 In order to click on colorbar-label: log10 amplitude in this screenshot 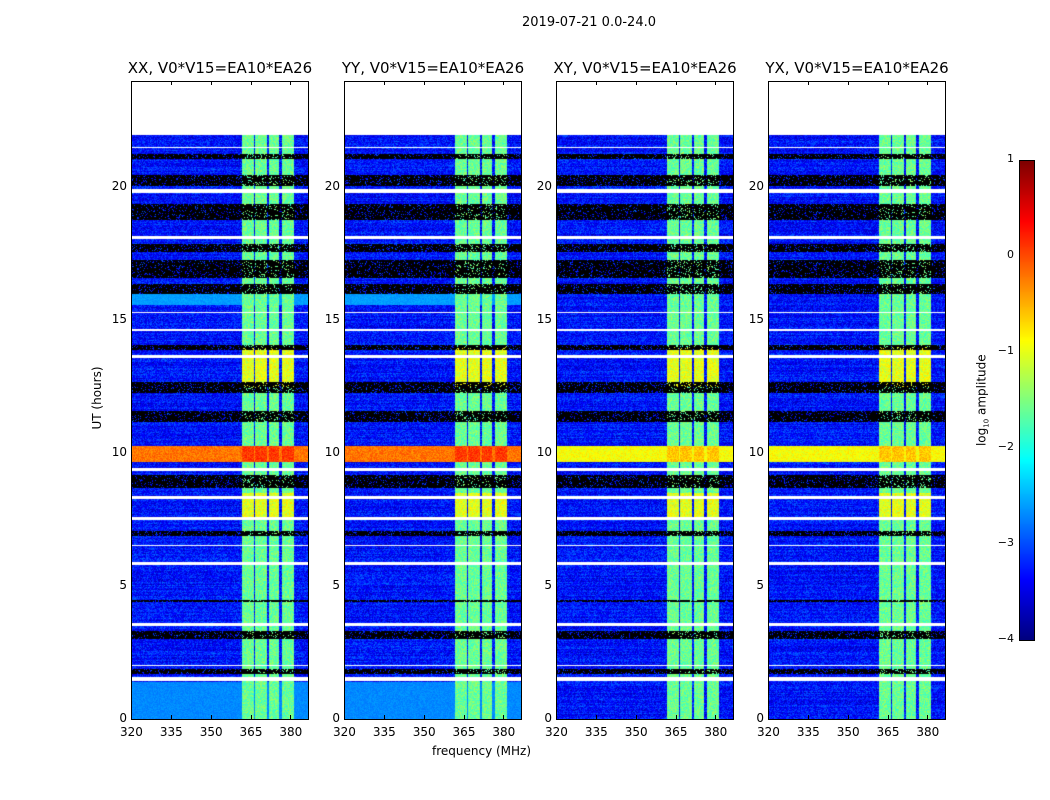, I will do `click(982, 400)`.